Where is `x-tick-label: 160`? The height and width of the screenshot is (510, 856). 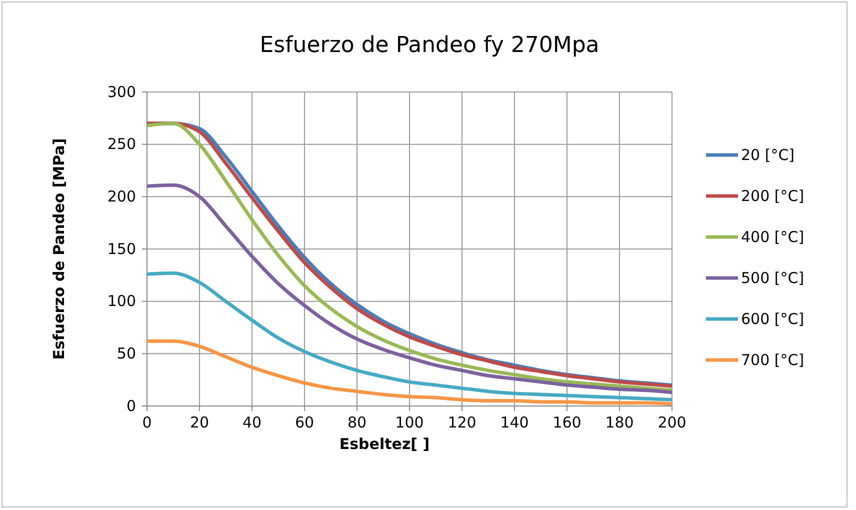
x-tick-label: 160 is located at coordinates (567, 423).